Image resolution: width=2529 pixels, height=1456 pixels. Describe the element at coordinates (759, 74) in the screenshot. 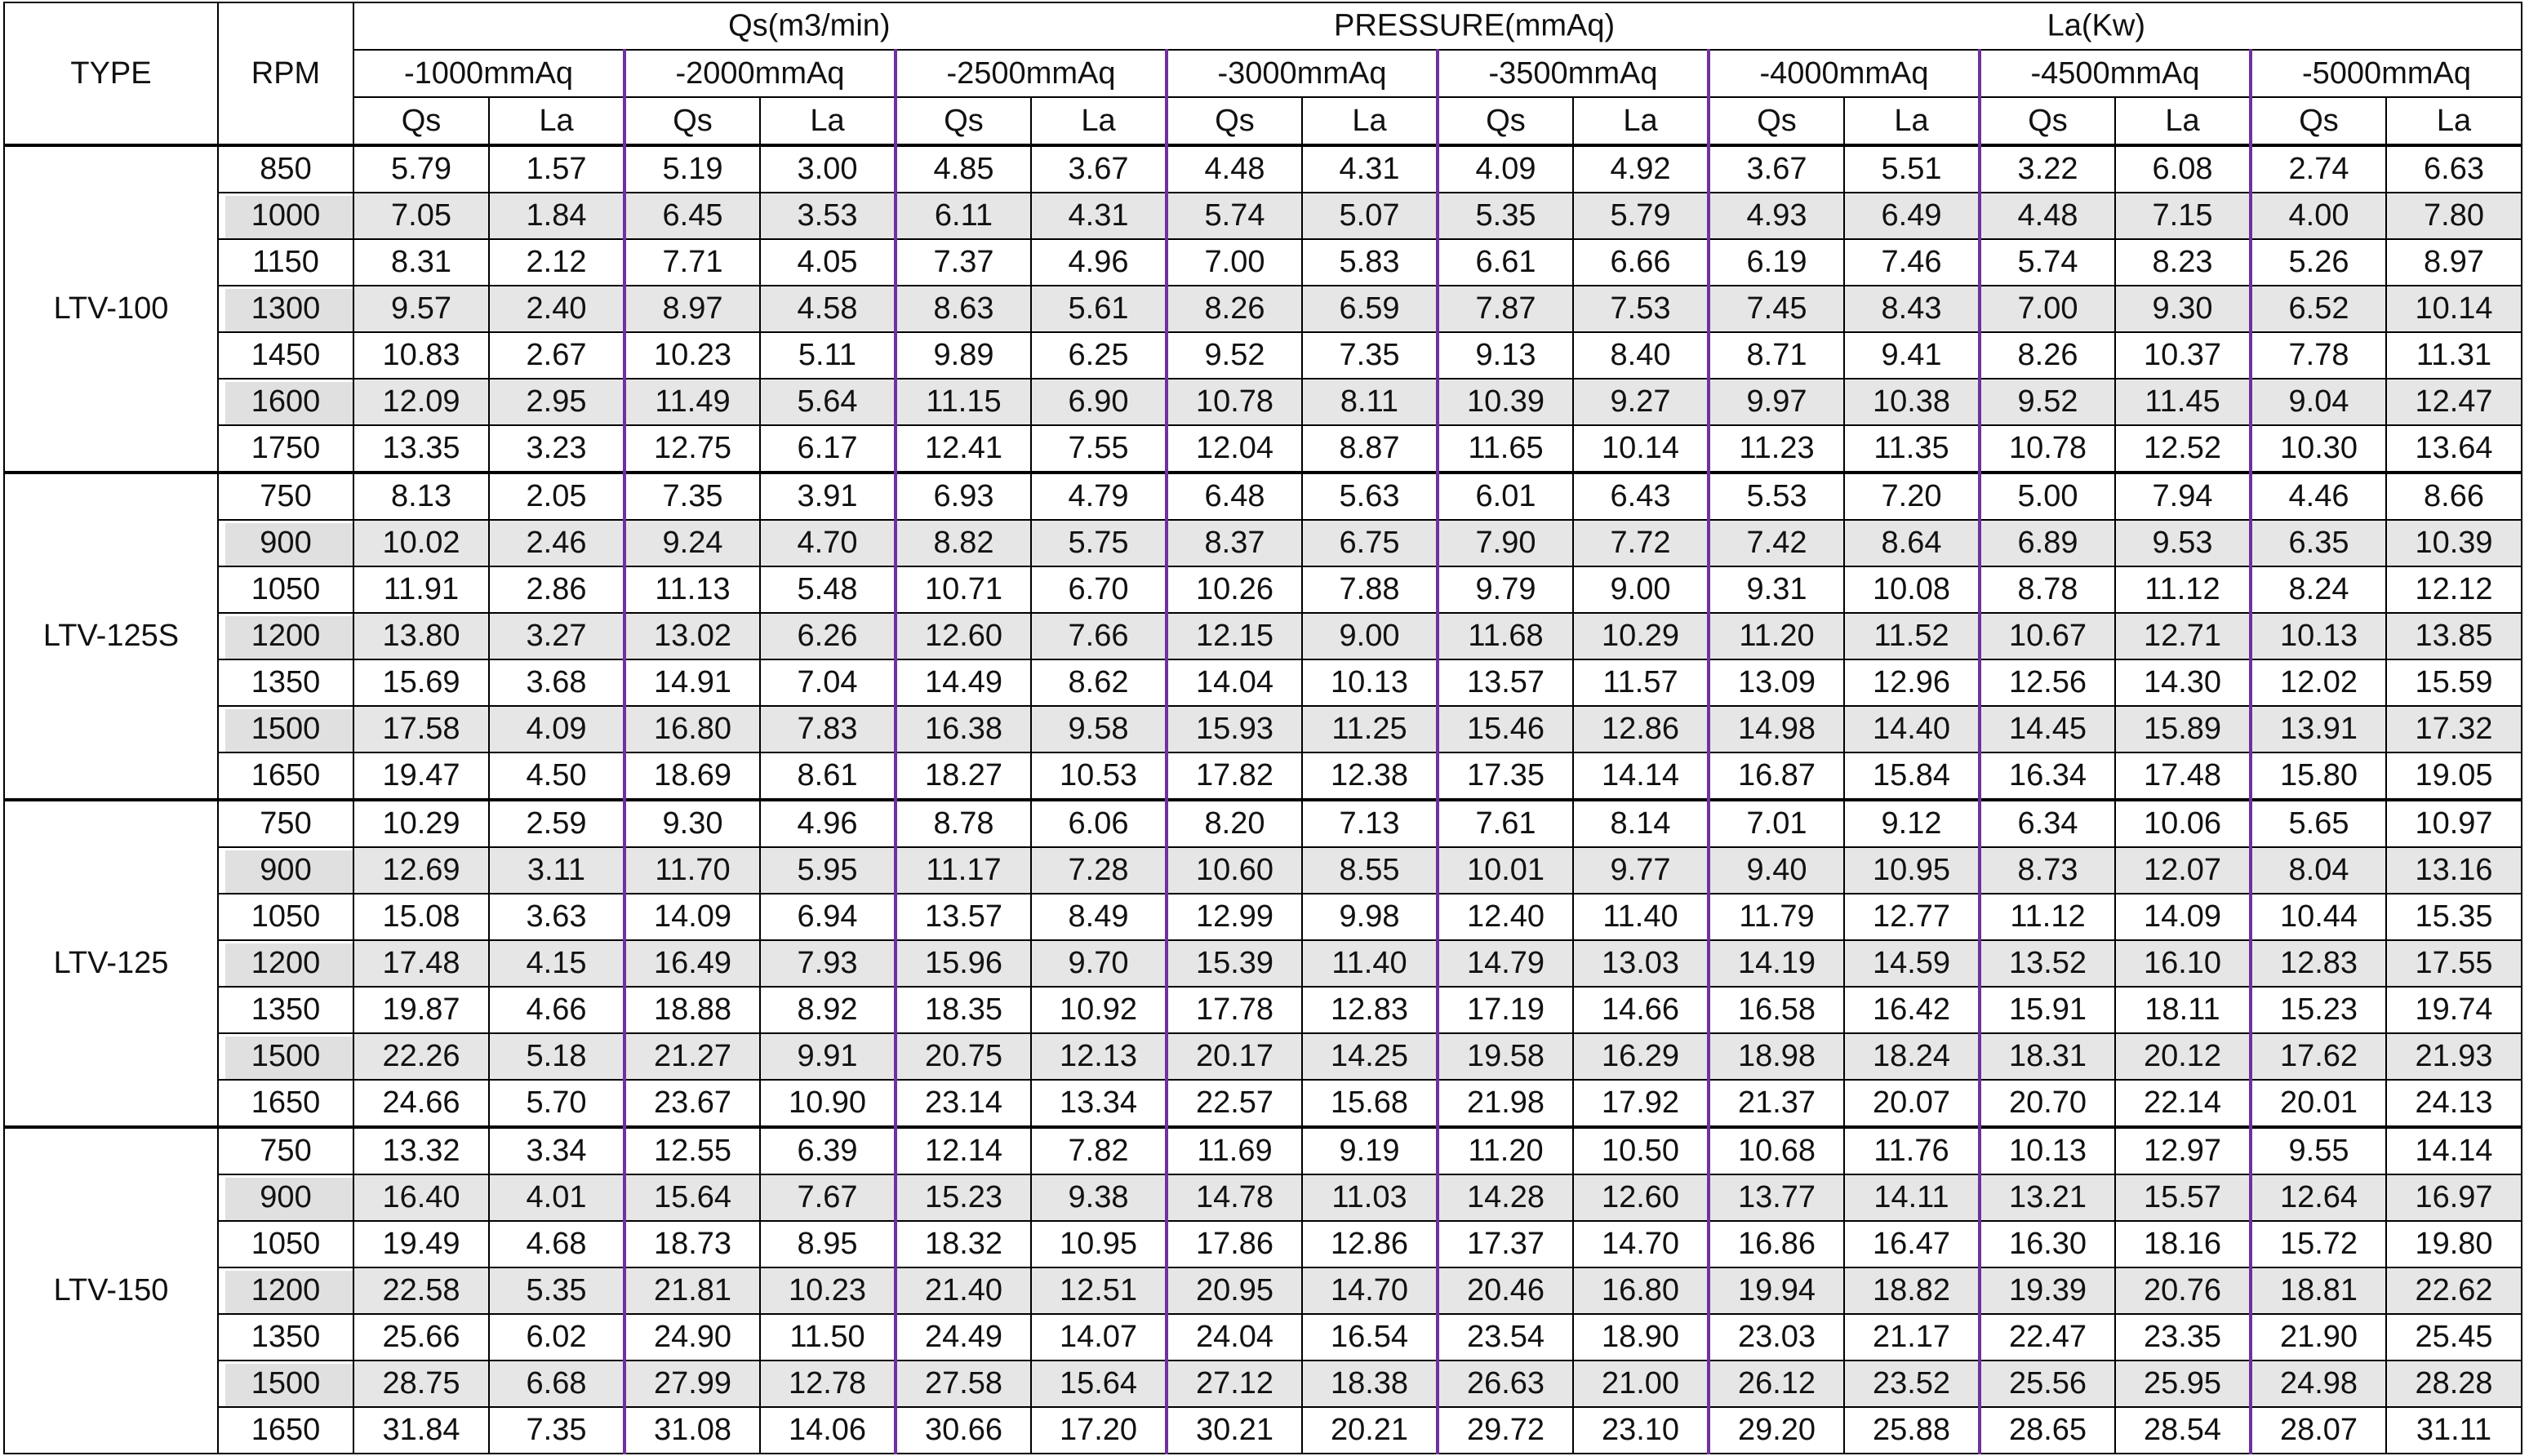

I see `pressure-header: -2000mmAq` at that location.